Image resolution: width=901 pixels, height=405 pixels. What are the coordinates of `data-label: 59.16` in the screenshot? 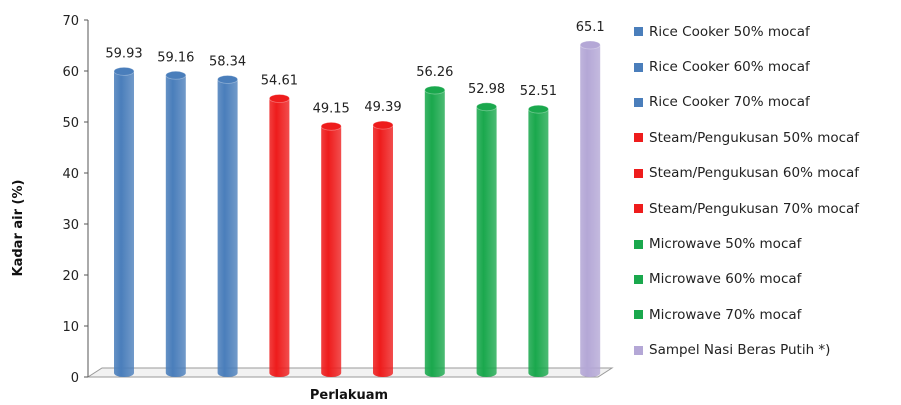 It's located at (175, 57).